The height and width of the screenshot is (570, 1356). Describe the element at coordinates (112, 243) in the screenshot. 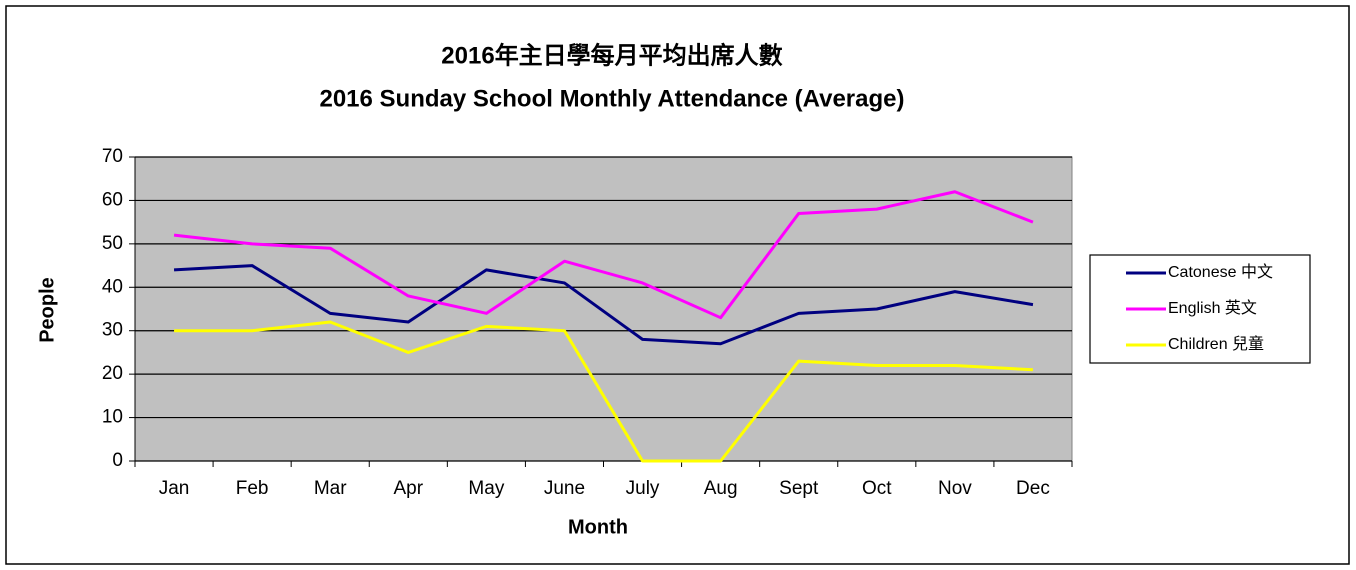

I see `y-tick-label: 50` at that location.